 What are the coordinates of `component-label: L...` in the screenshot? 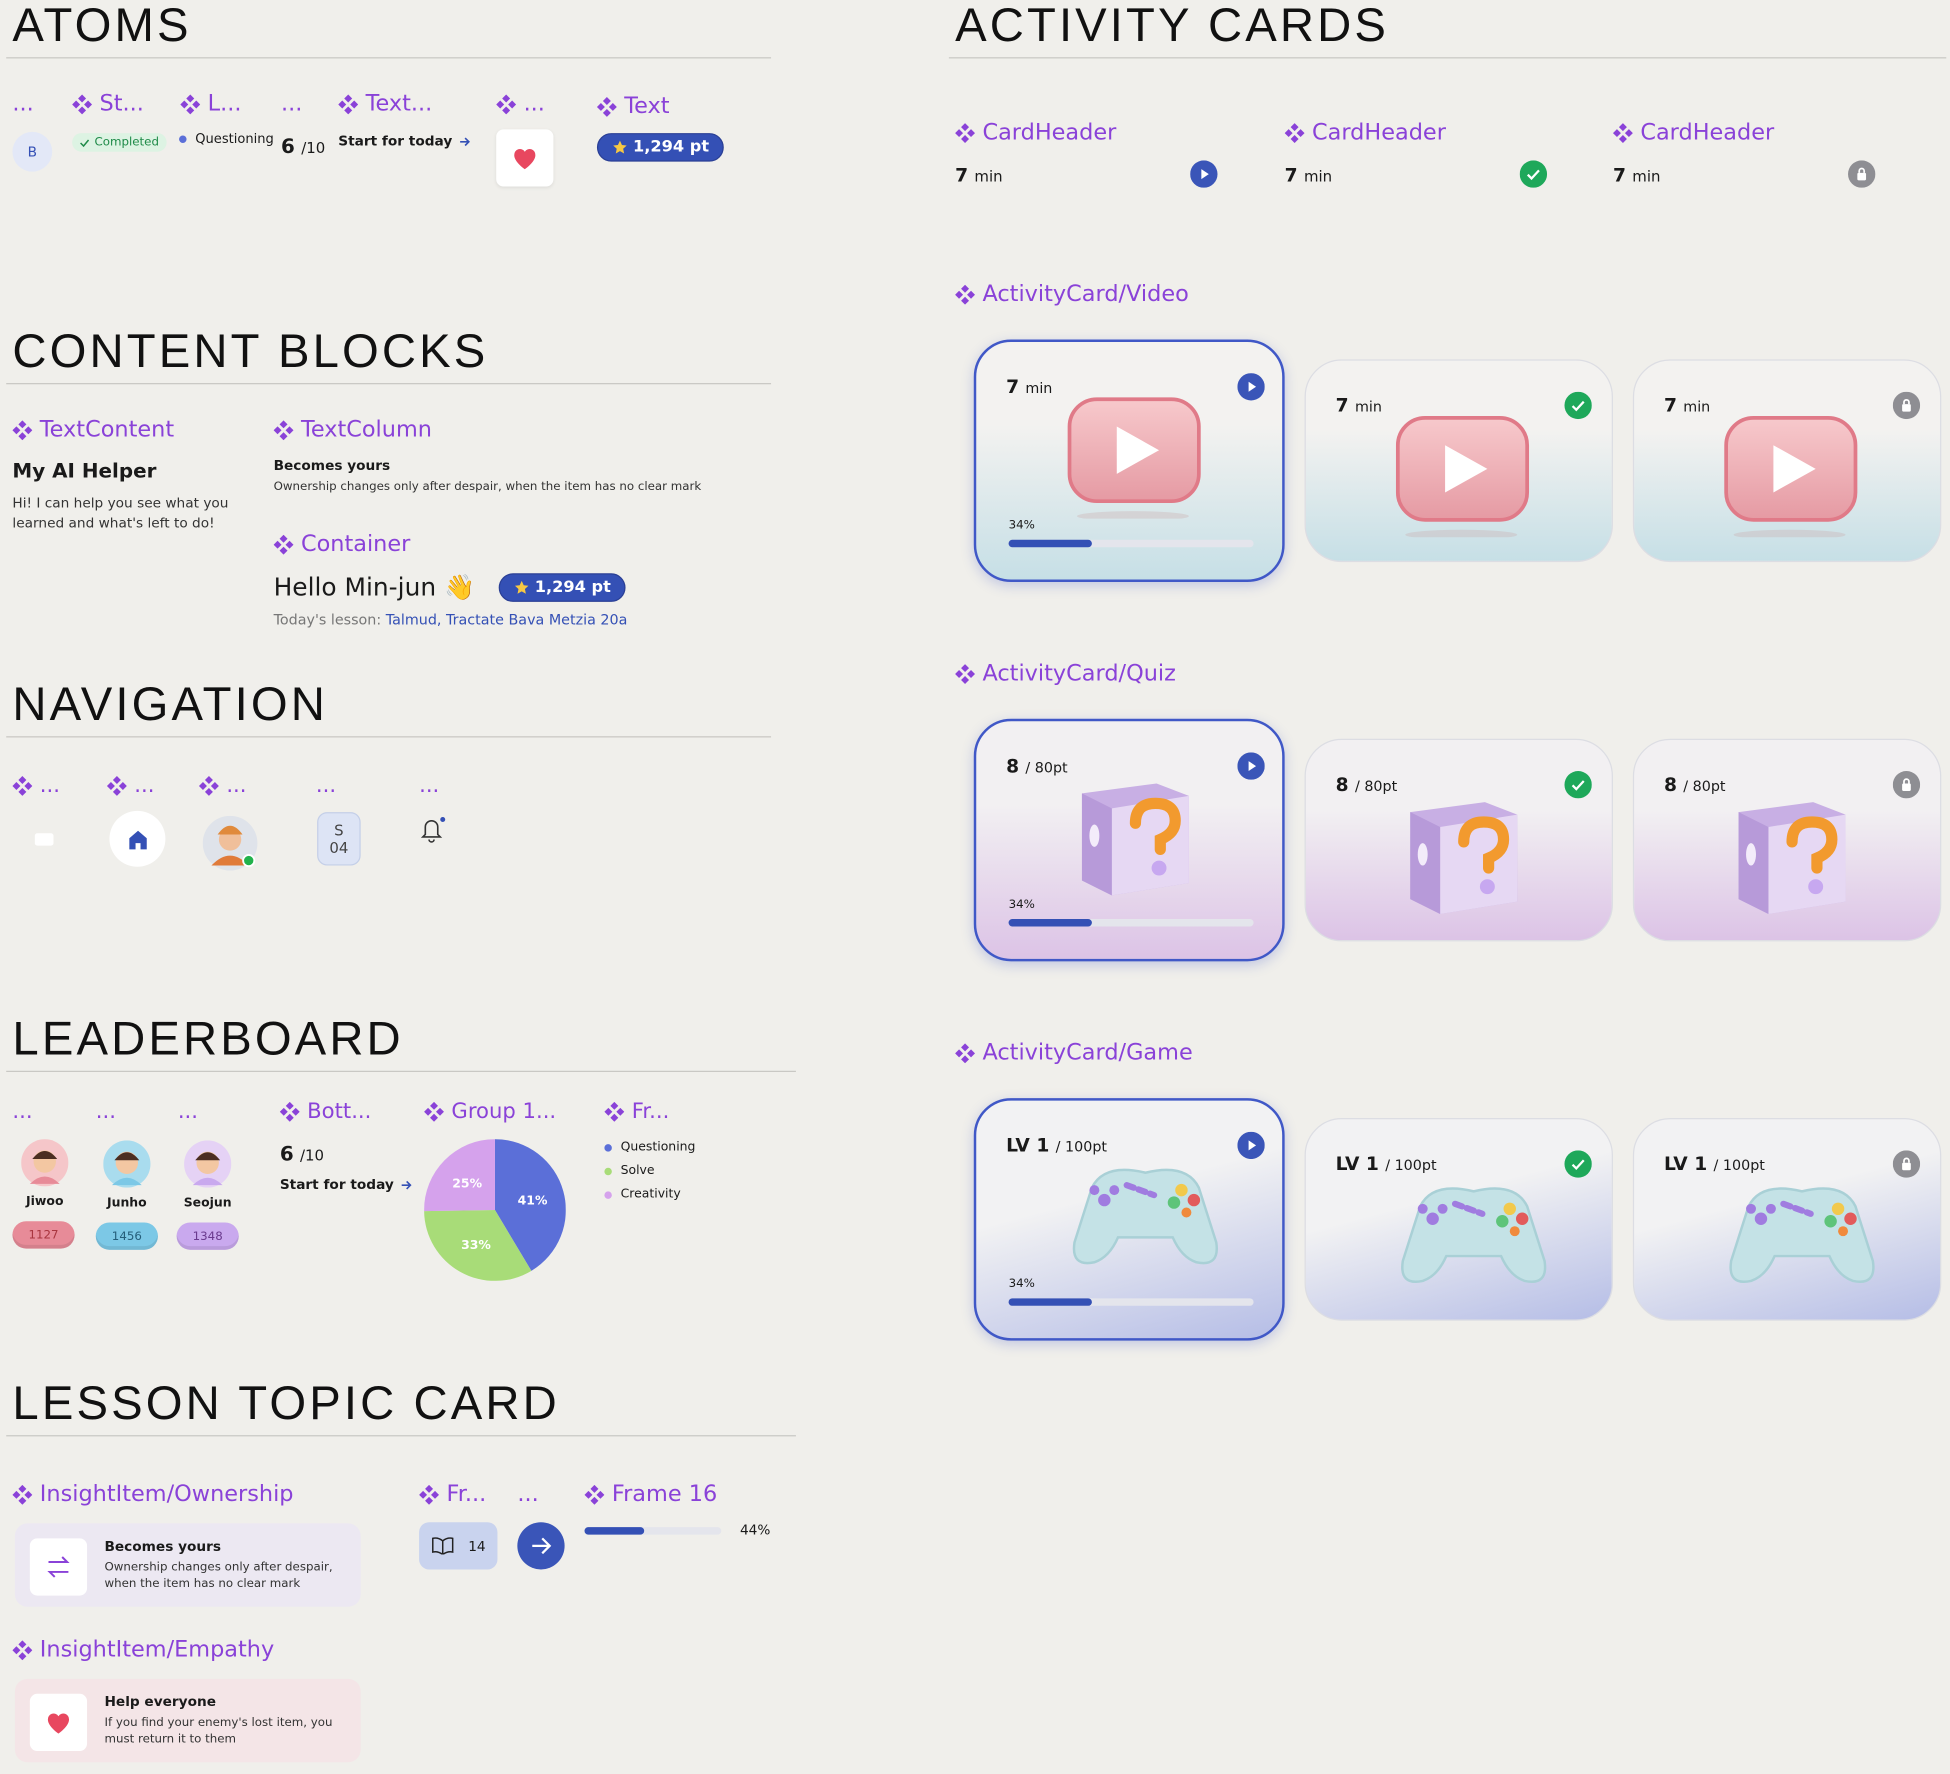 It's located at (211, 104).